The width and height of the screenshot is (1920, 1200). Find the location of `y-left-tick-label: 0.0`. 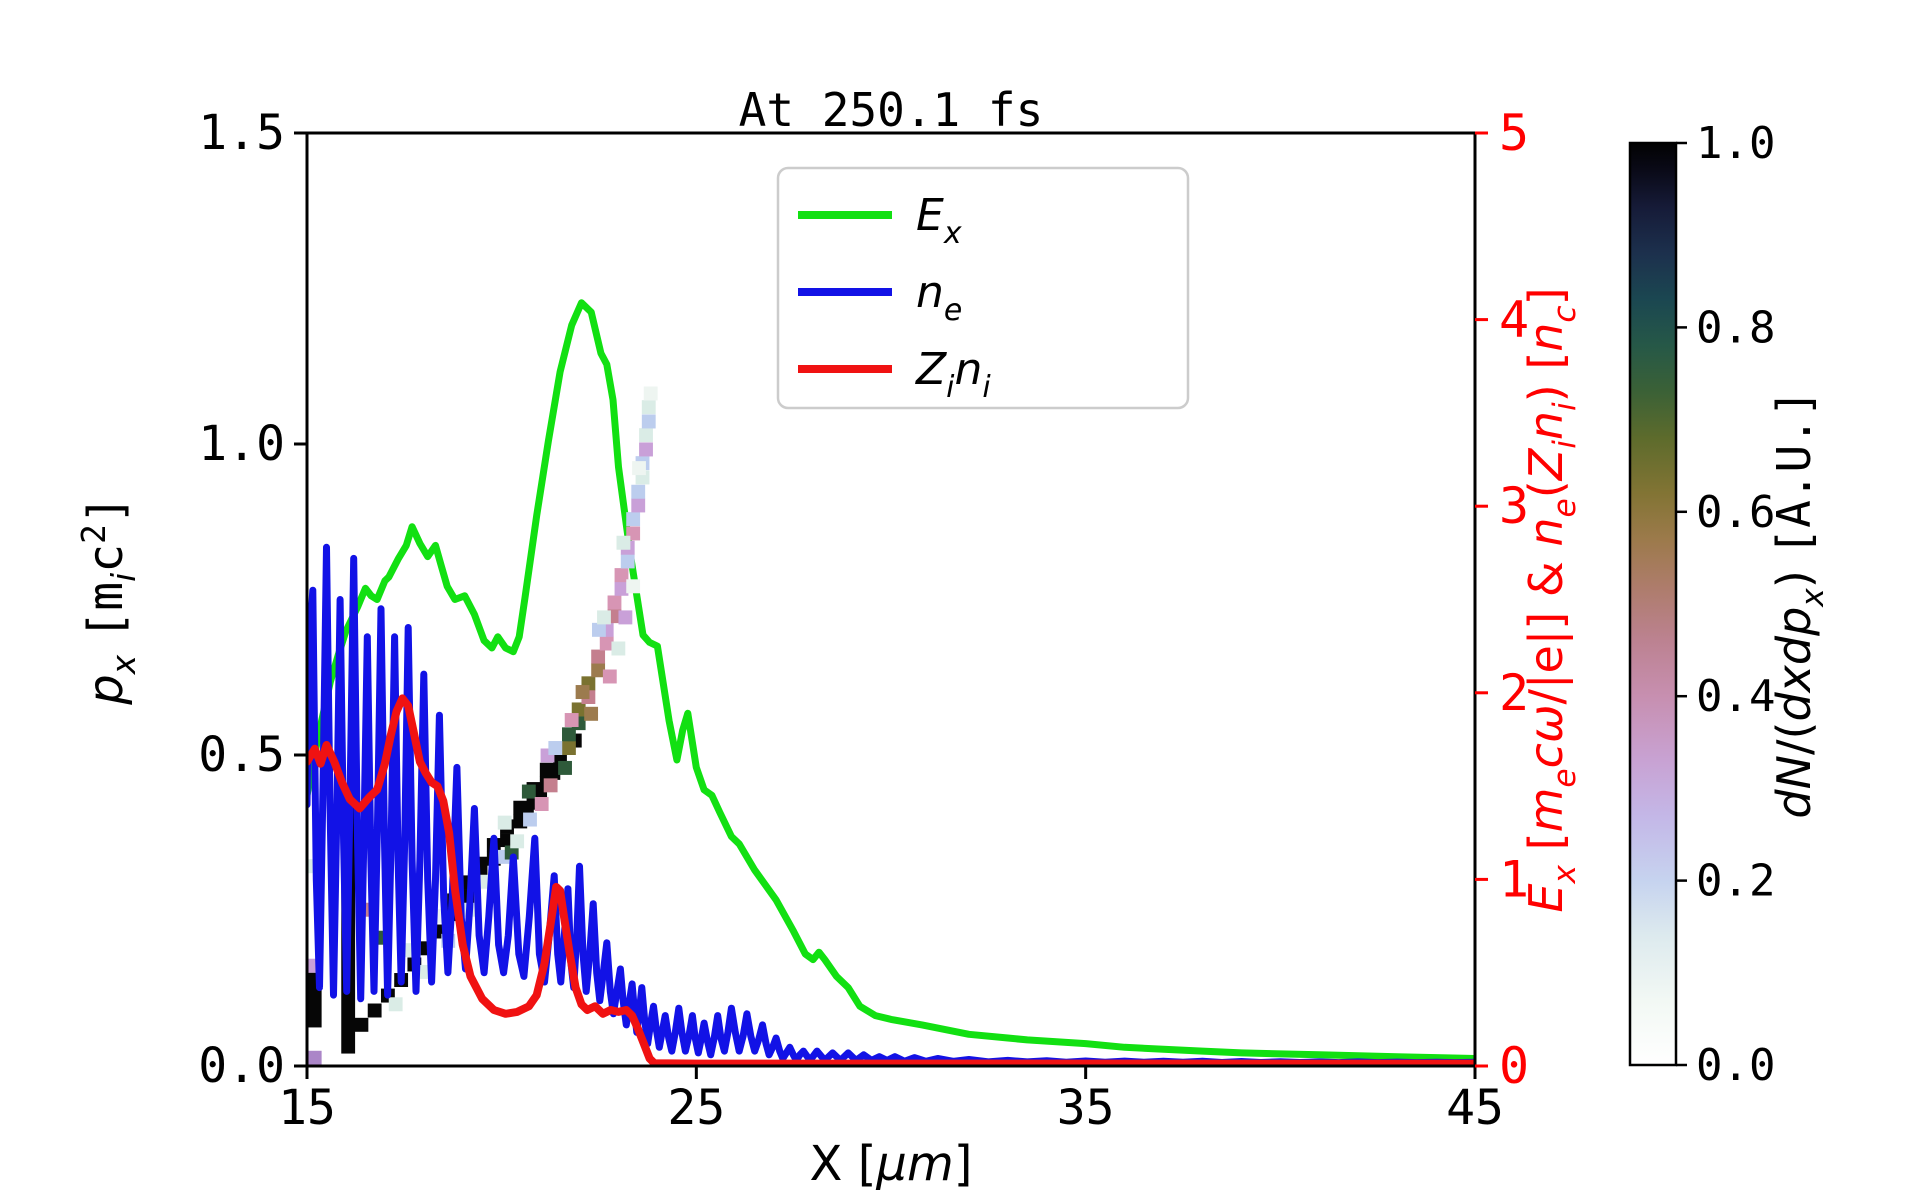

y-left-tick-label: 0.0 is located at coordinates (241, 1066).